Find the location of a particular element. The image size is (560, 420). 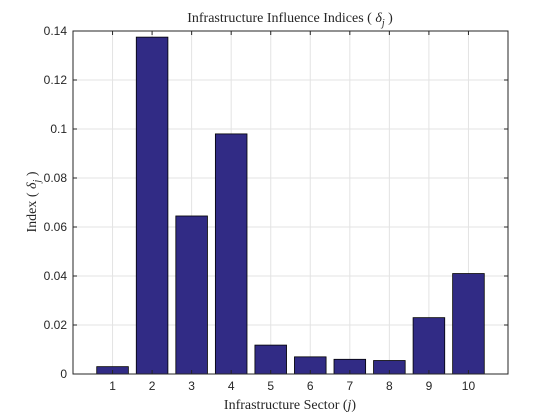

x-tick-label: 7 is located at coordinates (349, 386).